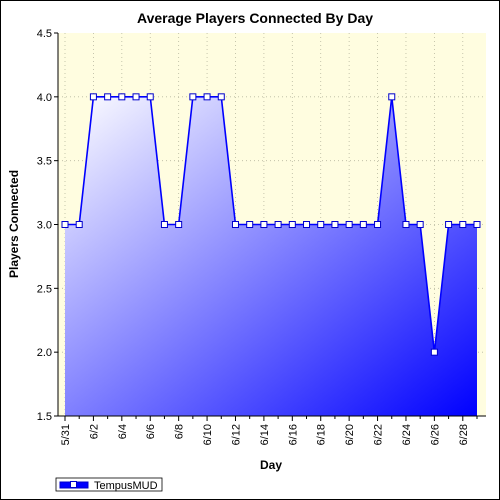 Image resolution: width=500 pixels, height=500 pixels. What do you see at coordinates (180, 431) in the screenshot?
I see `x-tick-label: 6/8` at bounding box center [180, 431].